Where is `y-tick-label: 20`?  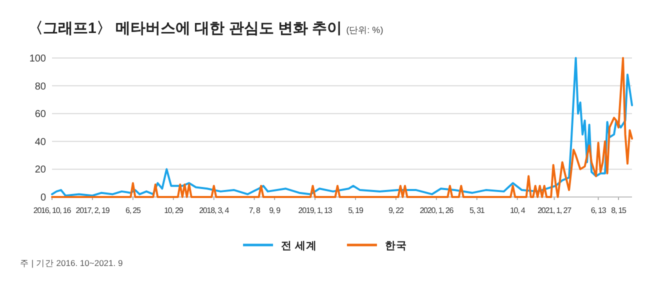 y-tick-label: 20 is located at coordinates (40, 170).